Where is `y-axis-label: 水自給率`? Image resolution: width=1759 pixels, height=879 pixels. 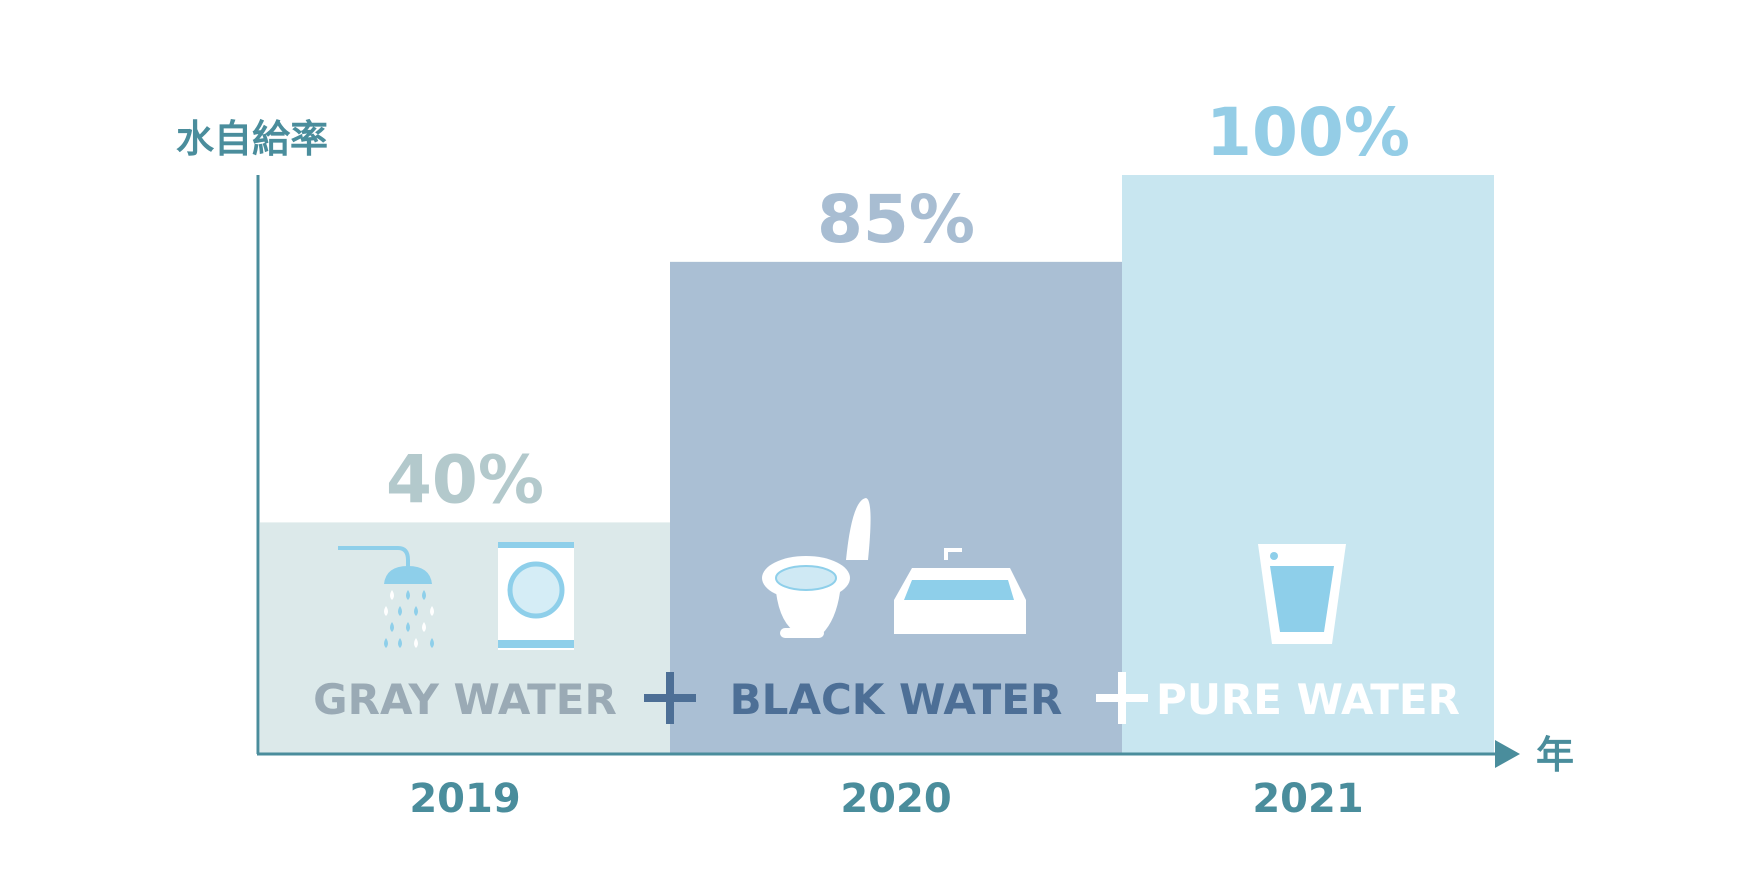 y-axis-label: 水自給率 is located at coordinates (252, 139).